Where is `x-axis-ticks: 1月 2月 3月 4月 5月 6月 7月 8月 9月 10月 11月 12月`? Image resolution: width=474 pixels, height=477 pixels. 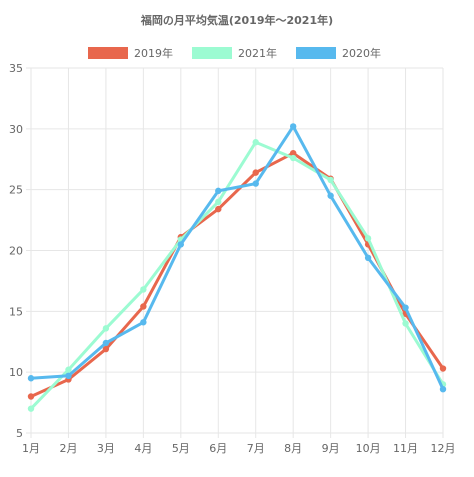
x-axis-ticks: 1月 2月 3月 4月 5月 6月 7月 8月 9月 10月 11月 12月 is located at coordinates (239, 448).